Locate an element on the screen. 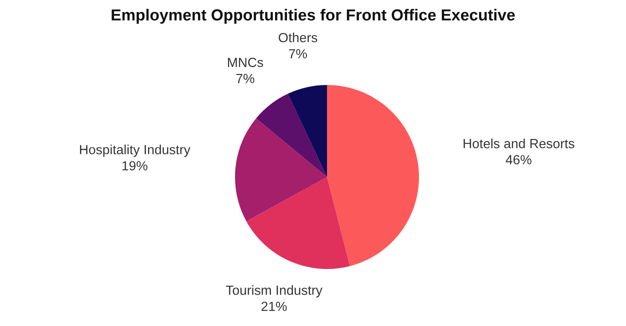  slice-label: Others is located at coordinates (298, 37).